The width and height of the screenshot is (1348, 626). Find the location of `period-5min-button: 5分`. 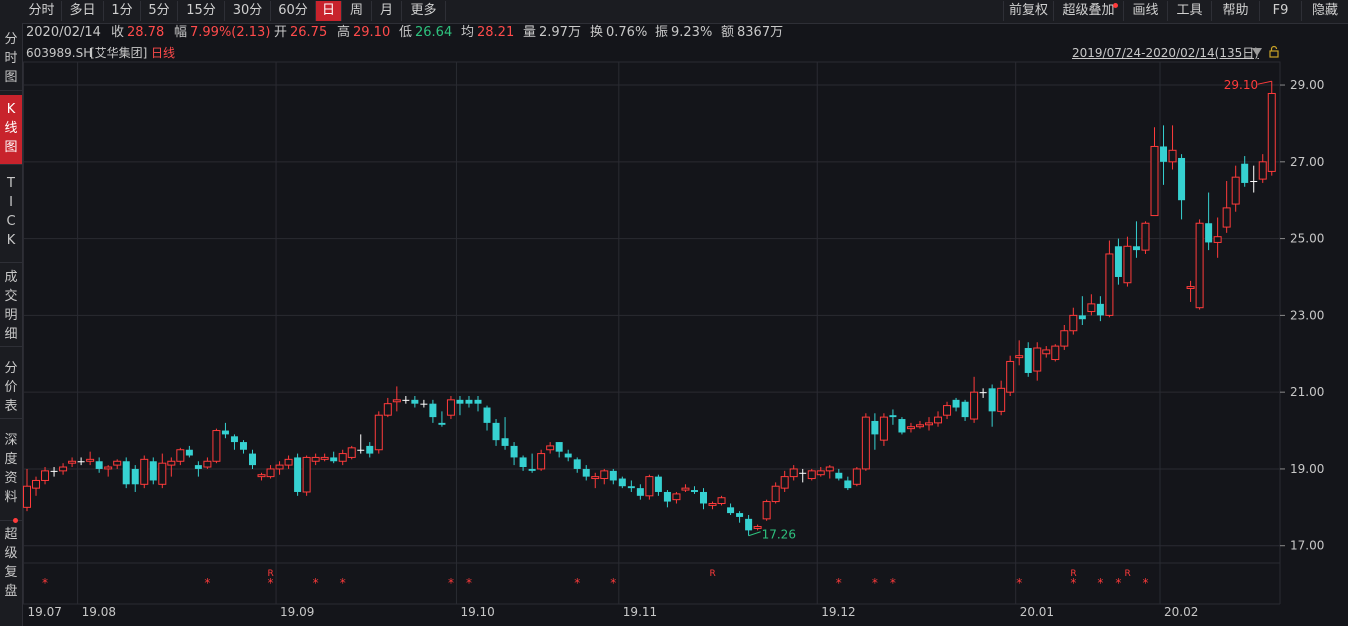

period-5min-button: 5分 is located at coordinates (159, 11).